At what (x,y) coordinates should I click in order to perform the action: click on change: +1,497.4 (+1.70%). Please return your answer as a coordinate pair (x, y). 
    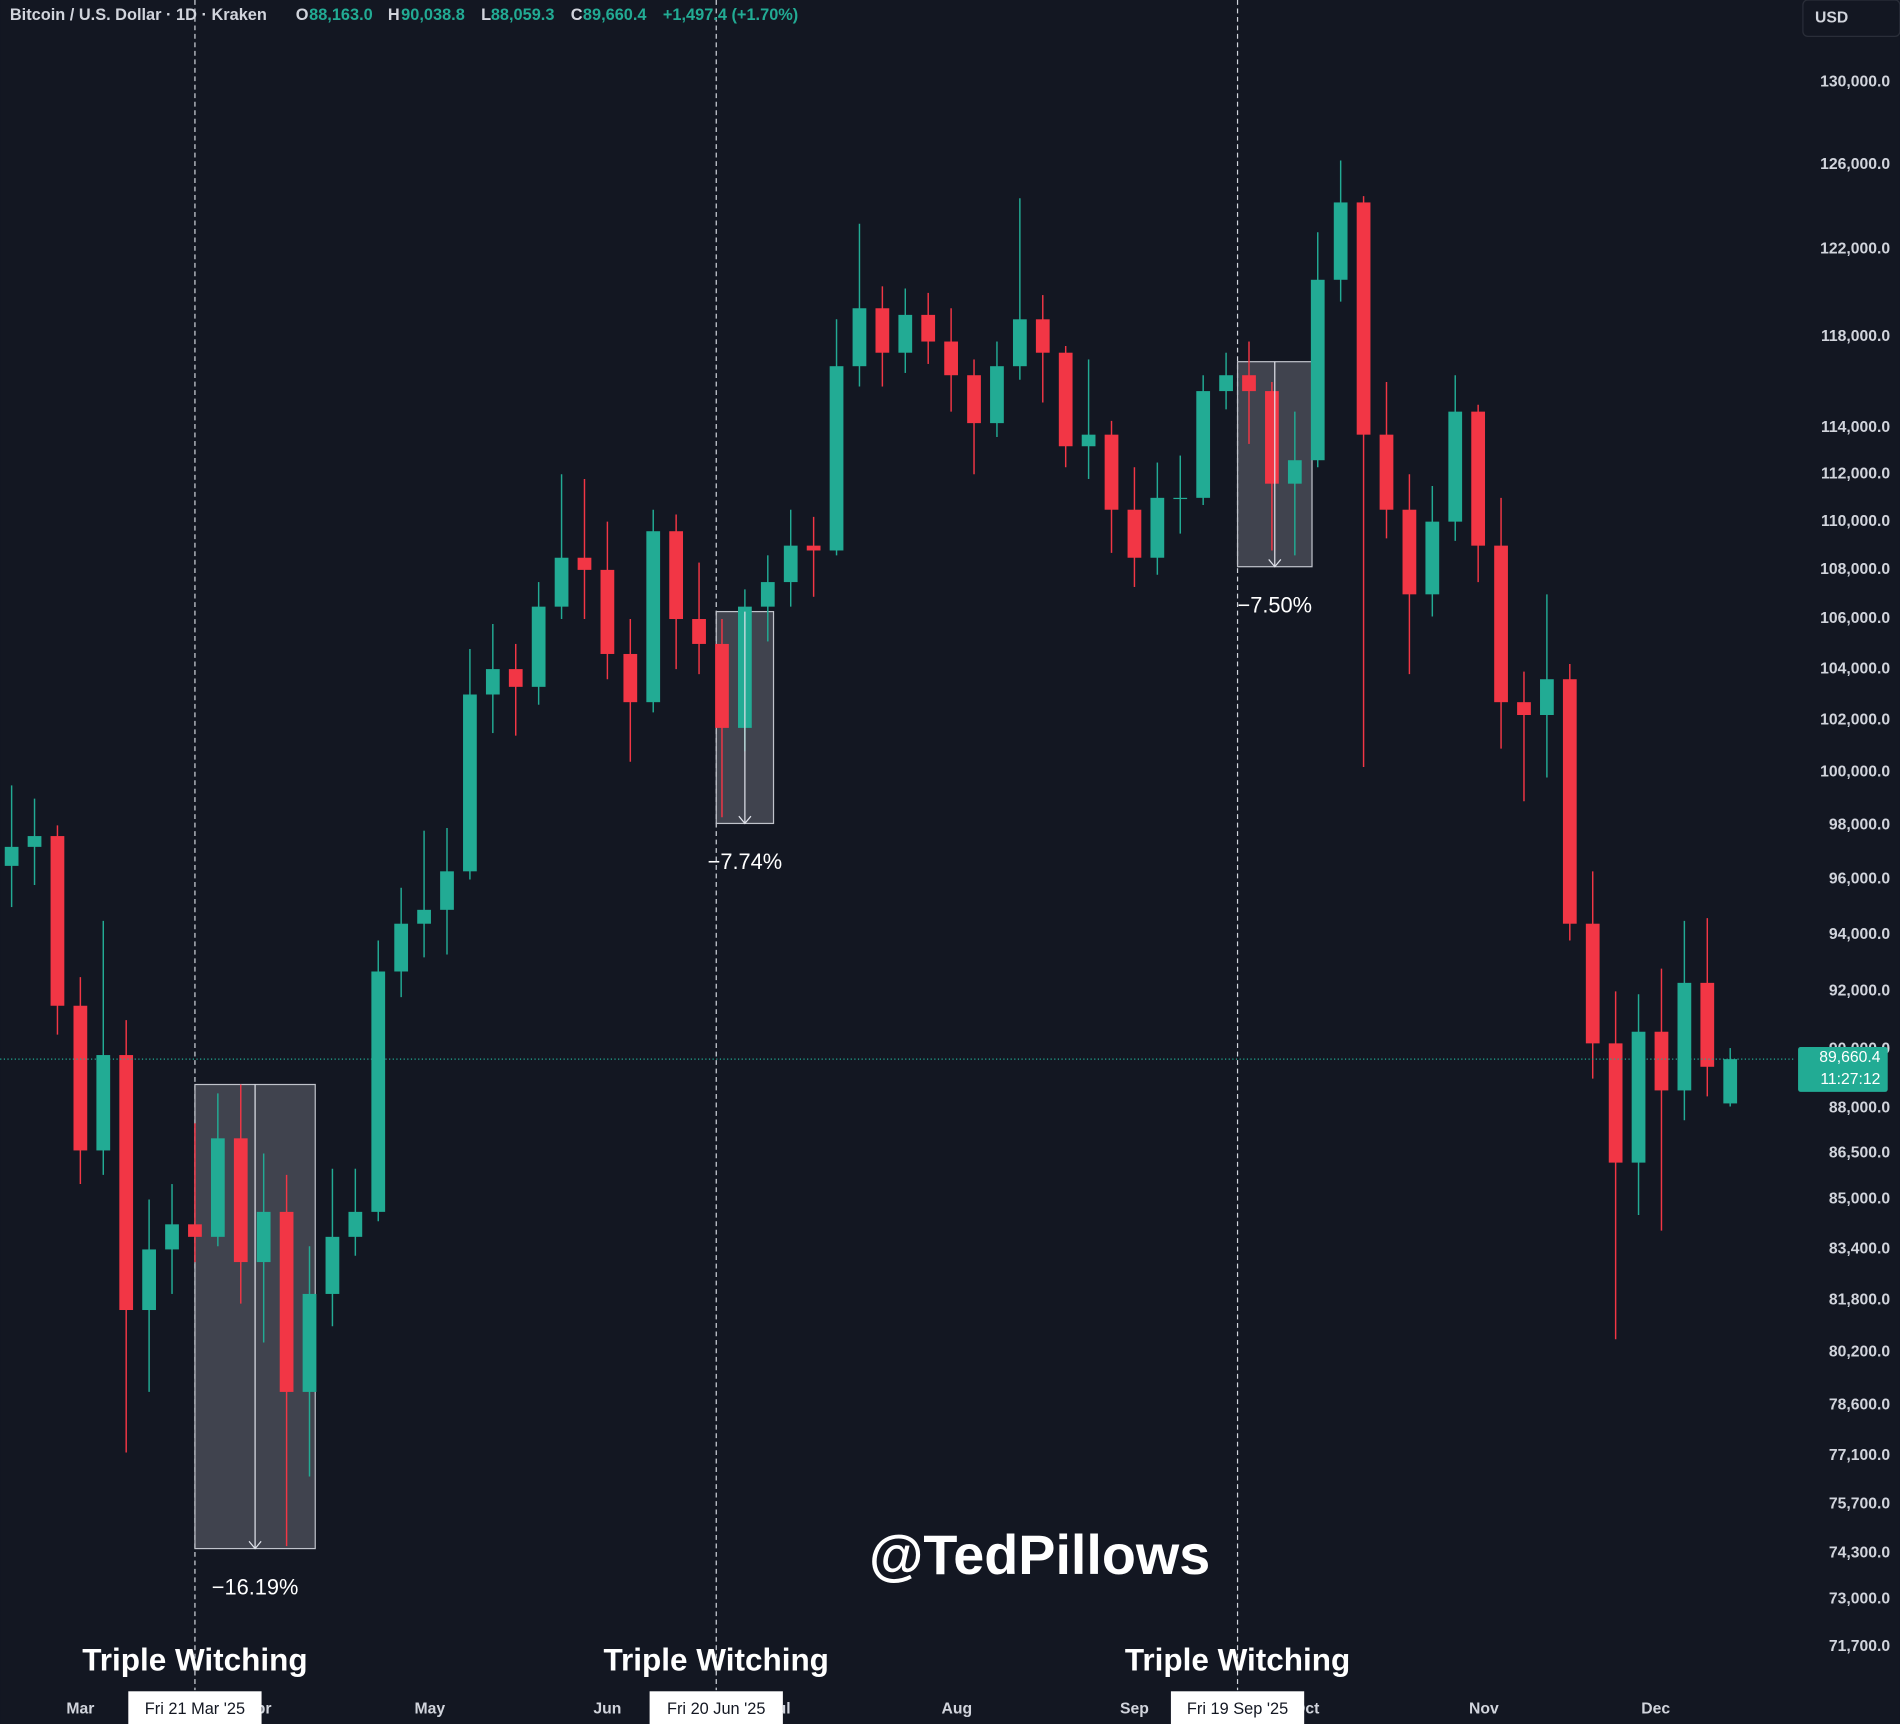
    Looking at the image, I should click on (730, 15).